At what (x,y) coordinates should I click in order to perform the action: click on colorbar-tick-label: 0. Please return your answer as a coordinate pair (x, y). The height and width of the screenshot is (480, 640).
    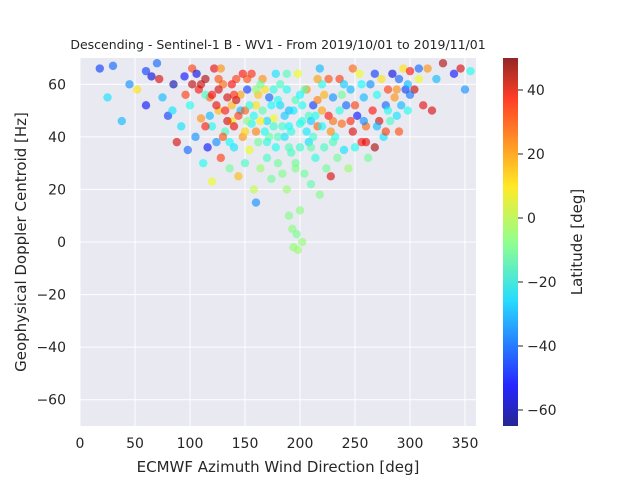
    Looking at the image, I should click on (531, 219).